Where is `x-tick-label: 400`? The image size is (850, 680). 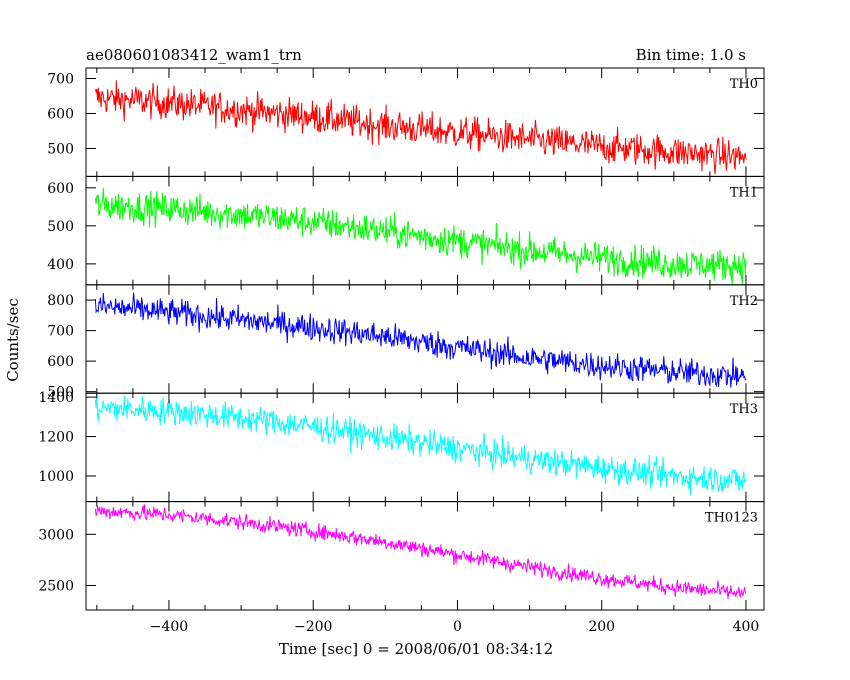 x-tick-label: 400 is located at coordinates (746, 627).